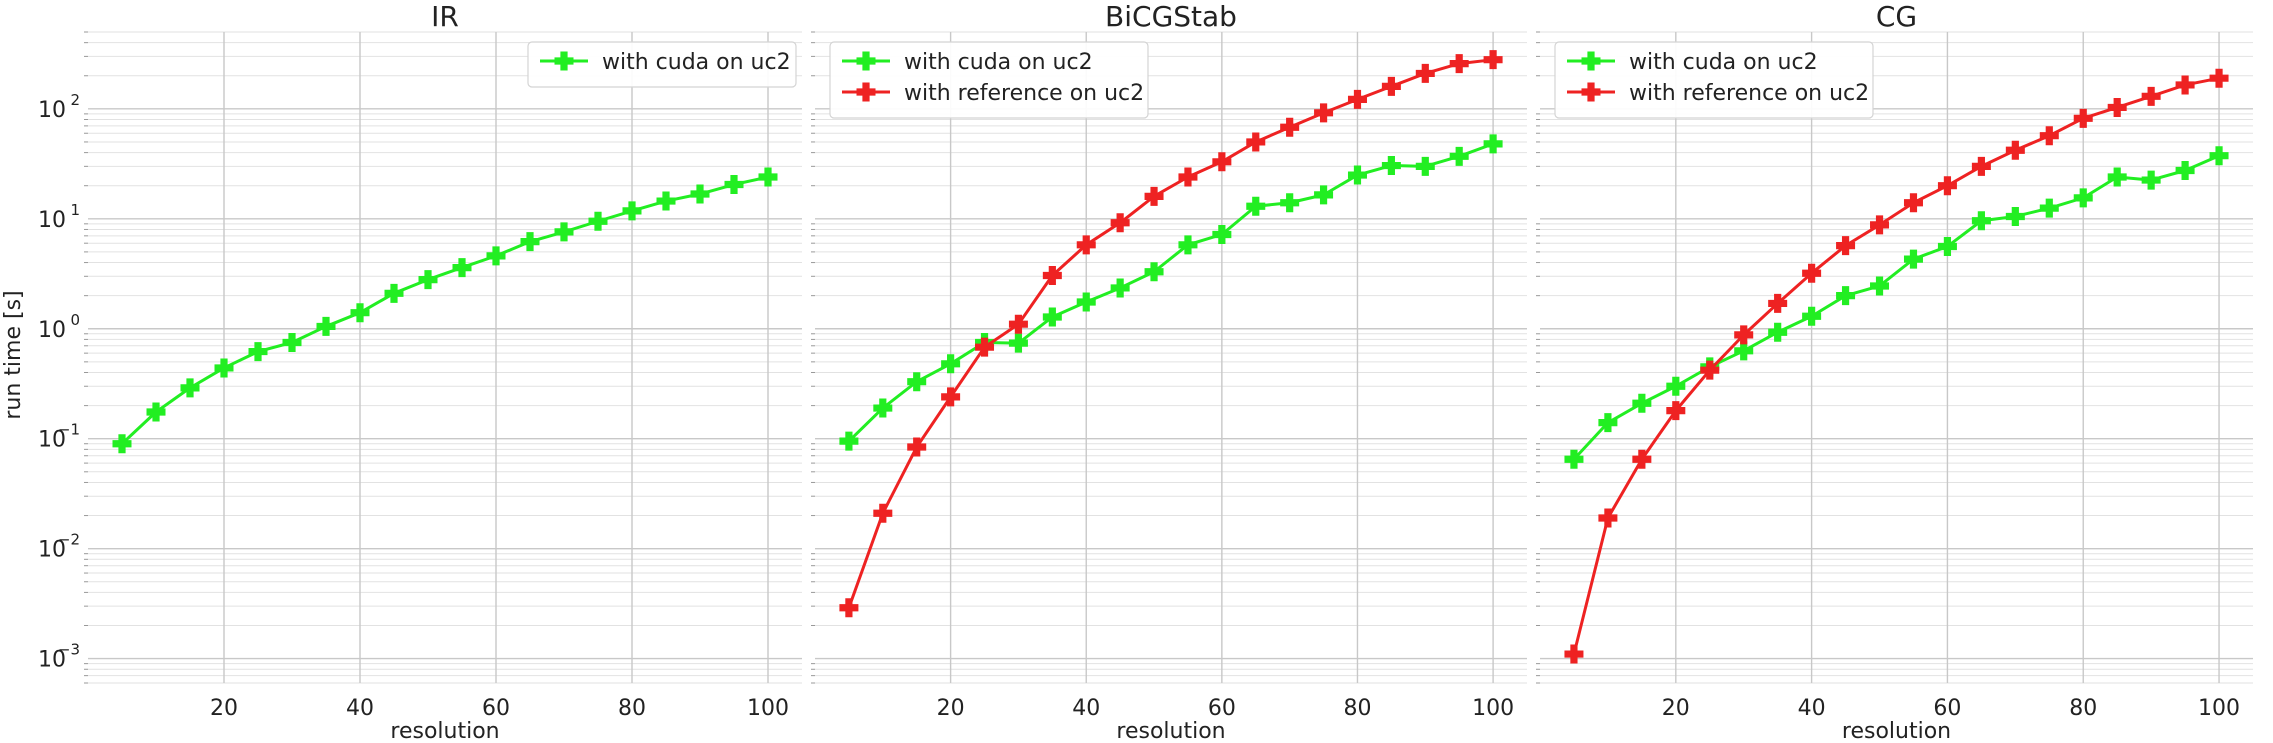 Image resolution: width=2273 pixels, height=743 pixels. What do you see at coordinates (1171, 16) in the screenshot?
I see `chart-title: BiCGStab` at bounding box center [1171, 16].